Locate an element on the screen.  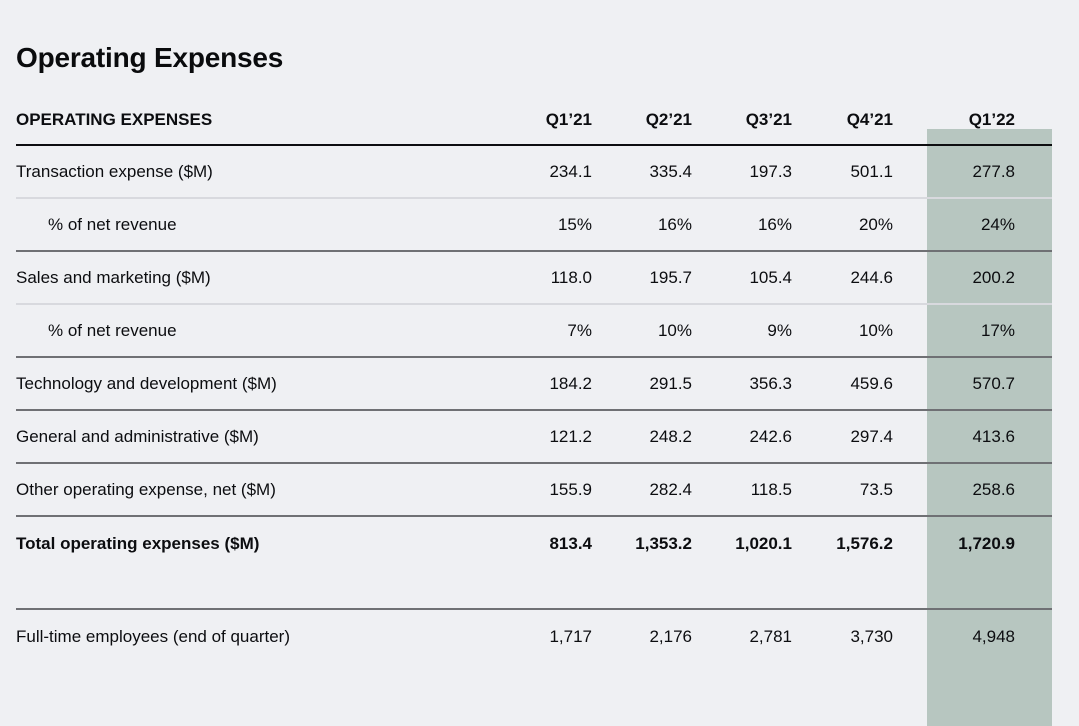
cell-value: 413.6 is located at coordinates (993, 436).